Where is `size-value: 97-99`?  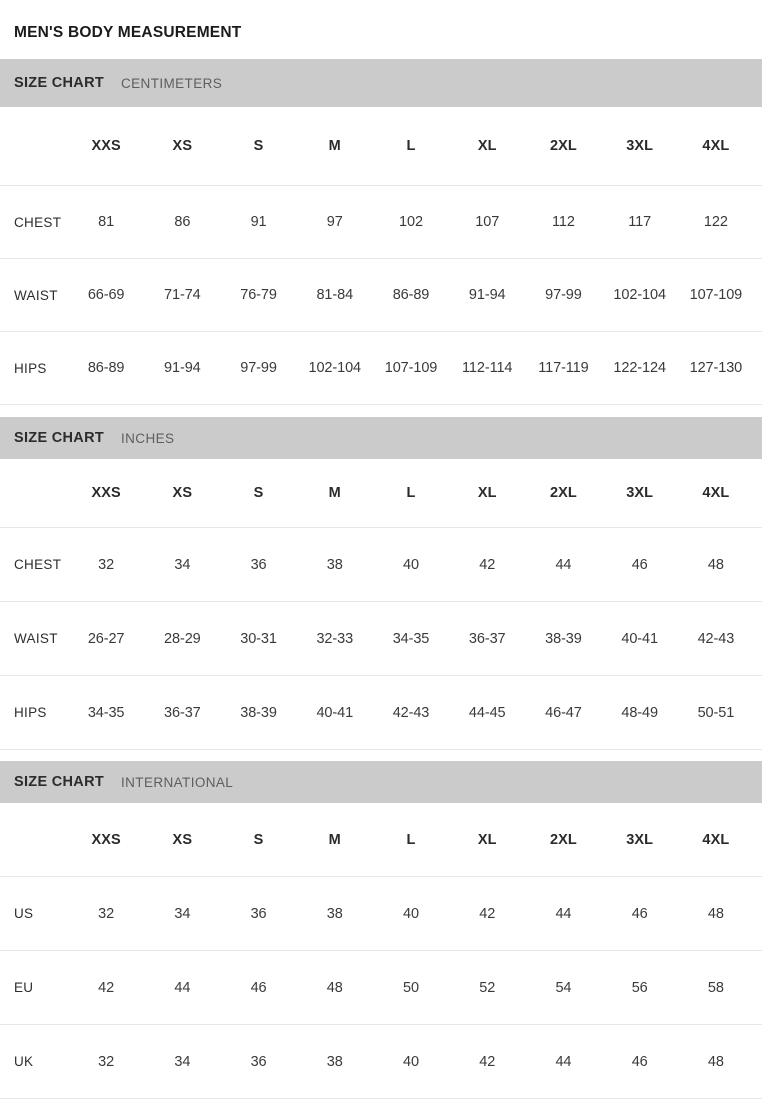 size-value: 97-99 is located at coordinates (258, 368).